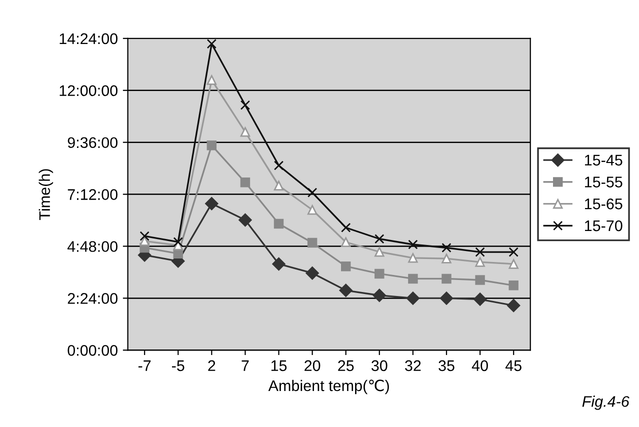 The image size is (639, 427). What do you see at coordinates (93, 298) in the screenshot?
I see `y-tick-label: 2:24:00` at bounding box center [93, 298].